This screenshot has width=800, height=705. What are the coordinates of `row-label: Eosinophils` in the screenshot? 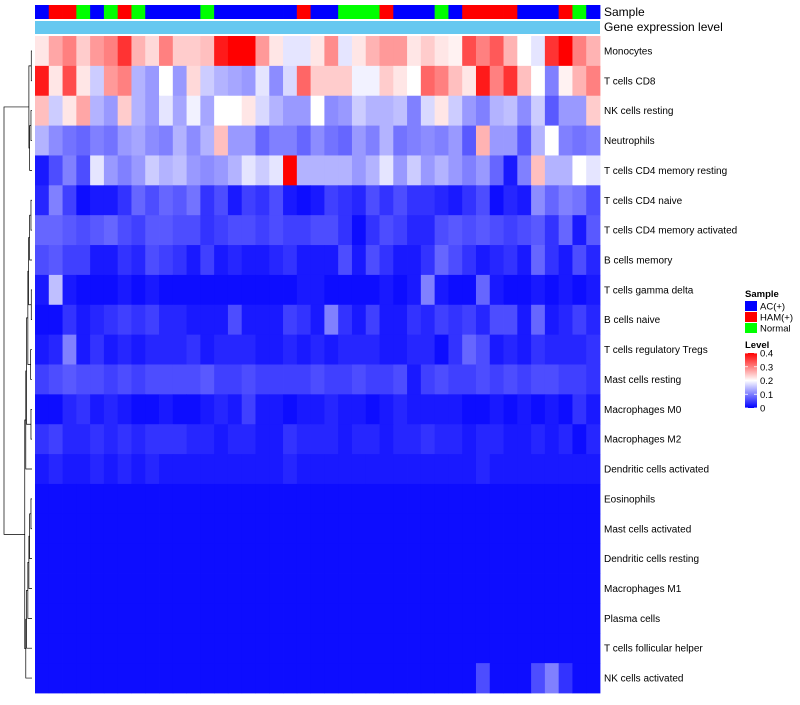 It's located at (629, 499).